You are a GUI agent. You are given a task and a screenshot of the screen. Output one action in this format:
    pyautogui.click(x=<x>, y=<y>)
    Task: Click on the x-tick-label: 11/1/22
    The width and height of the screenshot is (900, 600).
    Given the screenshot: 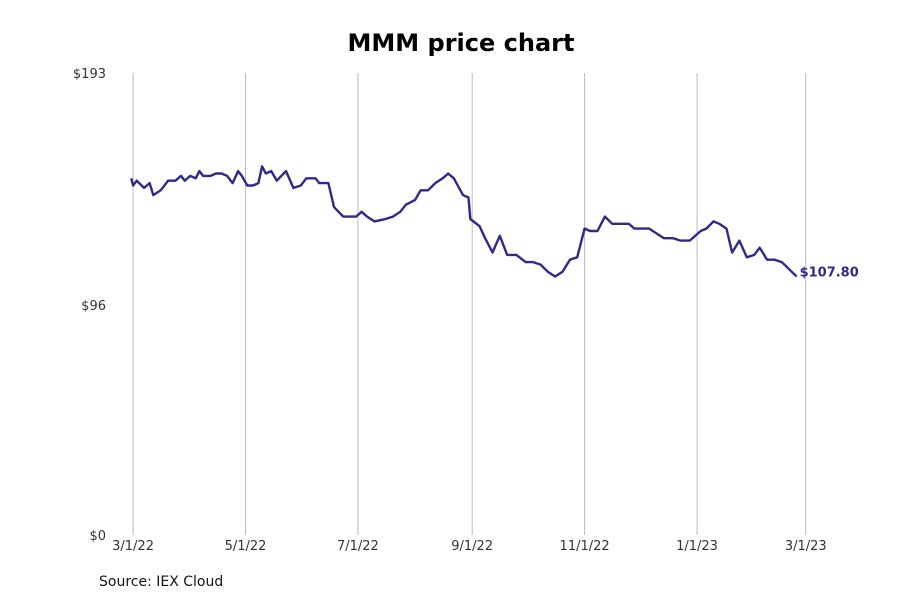 What is the action you would take?
    pyautogui.click(x=585, y=546)
    